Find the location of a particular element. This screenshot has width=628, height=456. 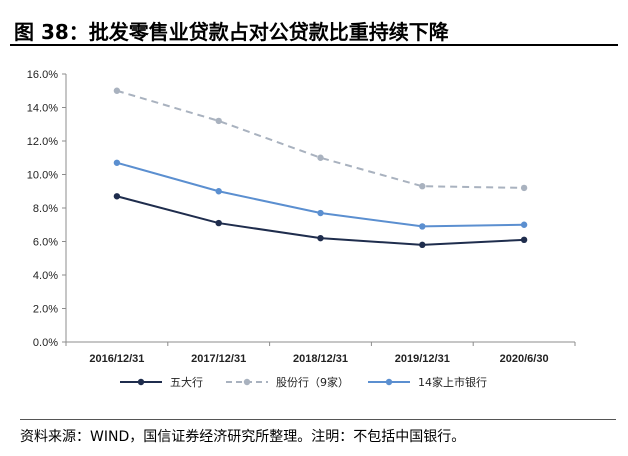

title-bar: 图 38：批发零售业贷款占对公贷款比重持续下降 is located at coordinates (314, 29).